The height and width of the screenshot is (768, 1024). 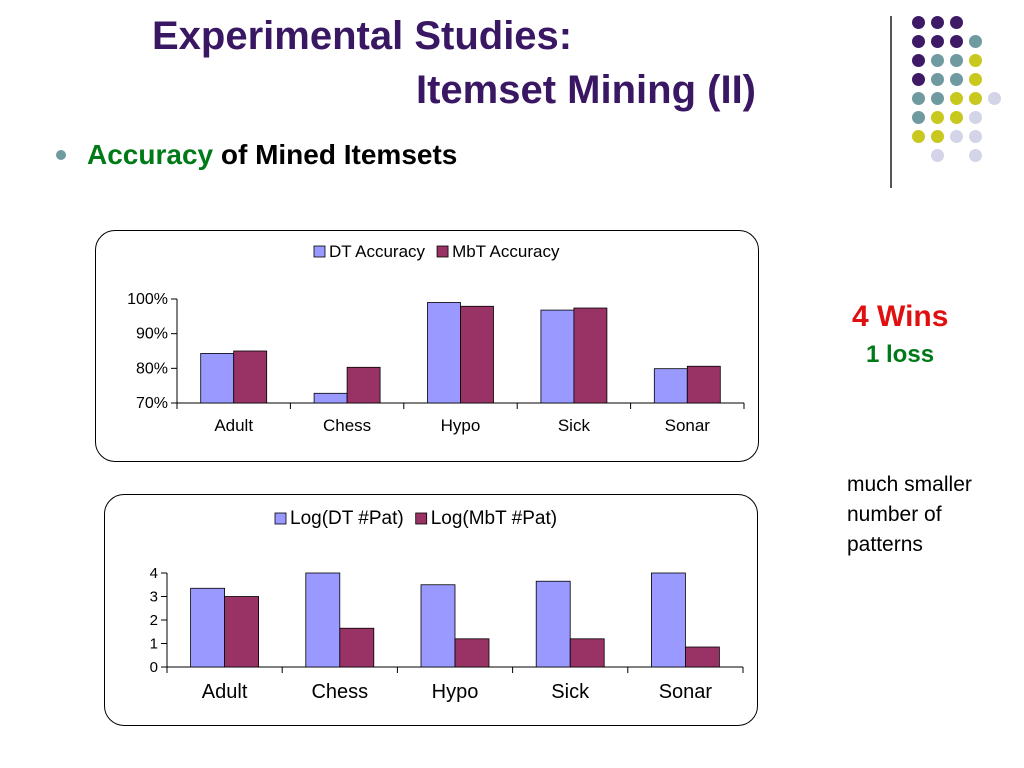 I want to click on legend-label: Log(DT #Pat), so click(x=347, y=518).